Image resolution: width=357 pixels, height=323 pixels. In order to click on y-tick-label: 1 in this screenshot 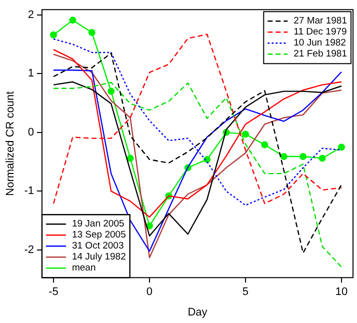, I will do `click(31, 74)`.